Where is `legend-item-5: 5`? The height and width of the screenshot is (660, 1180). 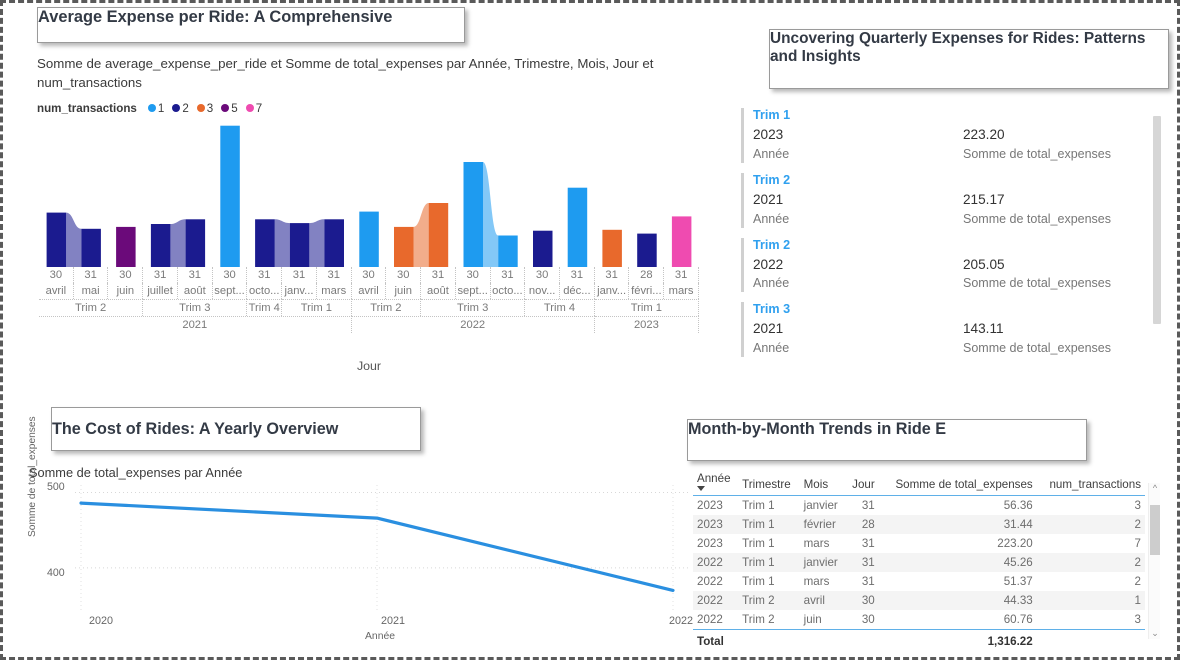
legend-item-5: 5 is located at coordinates (229, 108).